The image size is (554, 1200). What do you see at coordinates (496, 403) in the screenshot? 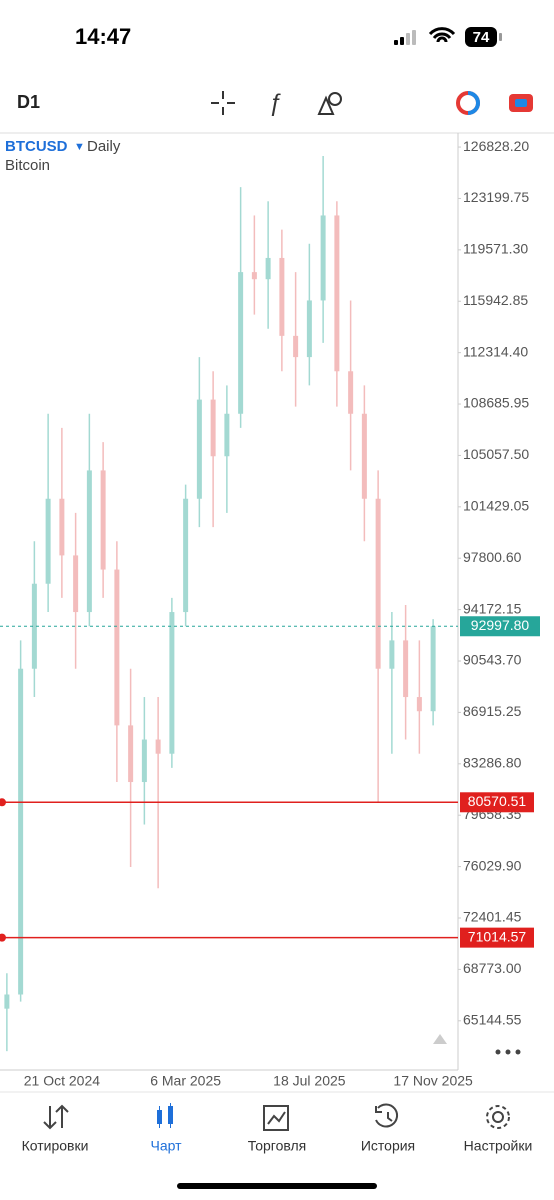
I see `y-tick-label: 108685.95` at bounding box center [496, 403].